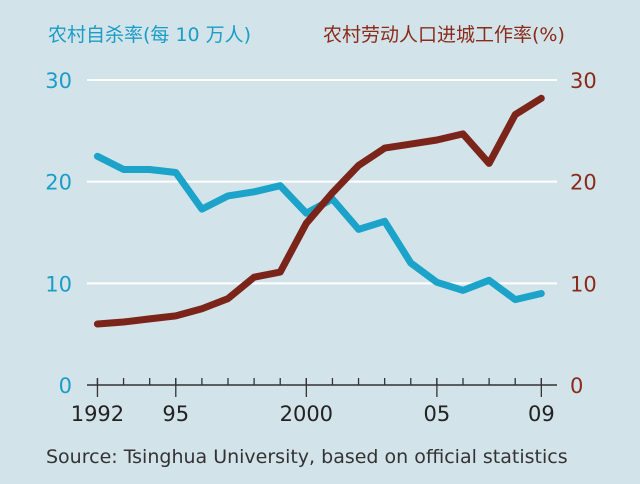 The height and width of the screenshot is (484, 640). I want to click on y-right-tick-label: 20, so click(583, 183).